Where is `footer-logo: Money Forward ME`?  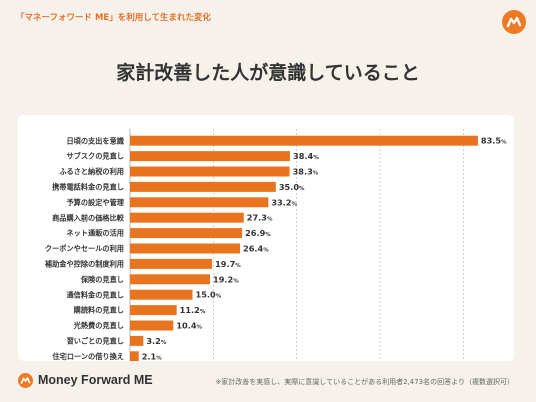
footer-logo: Money Forward ME is located at coordinates (85, 380).